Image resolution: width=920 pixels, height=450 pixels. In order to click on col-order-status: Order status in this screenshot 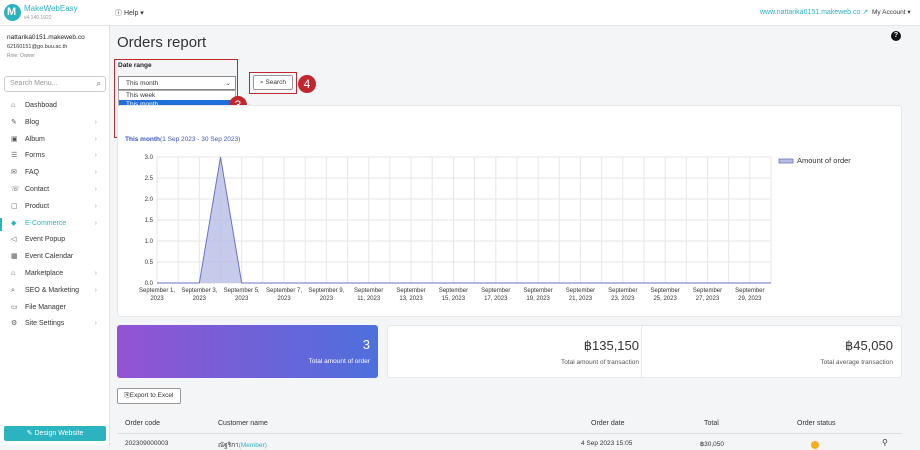, I will do `click(816, 423)`.